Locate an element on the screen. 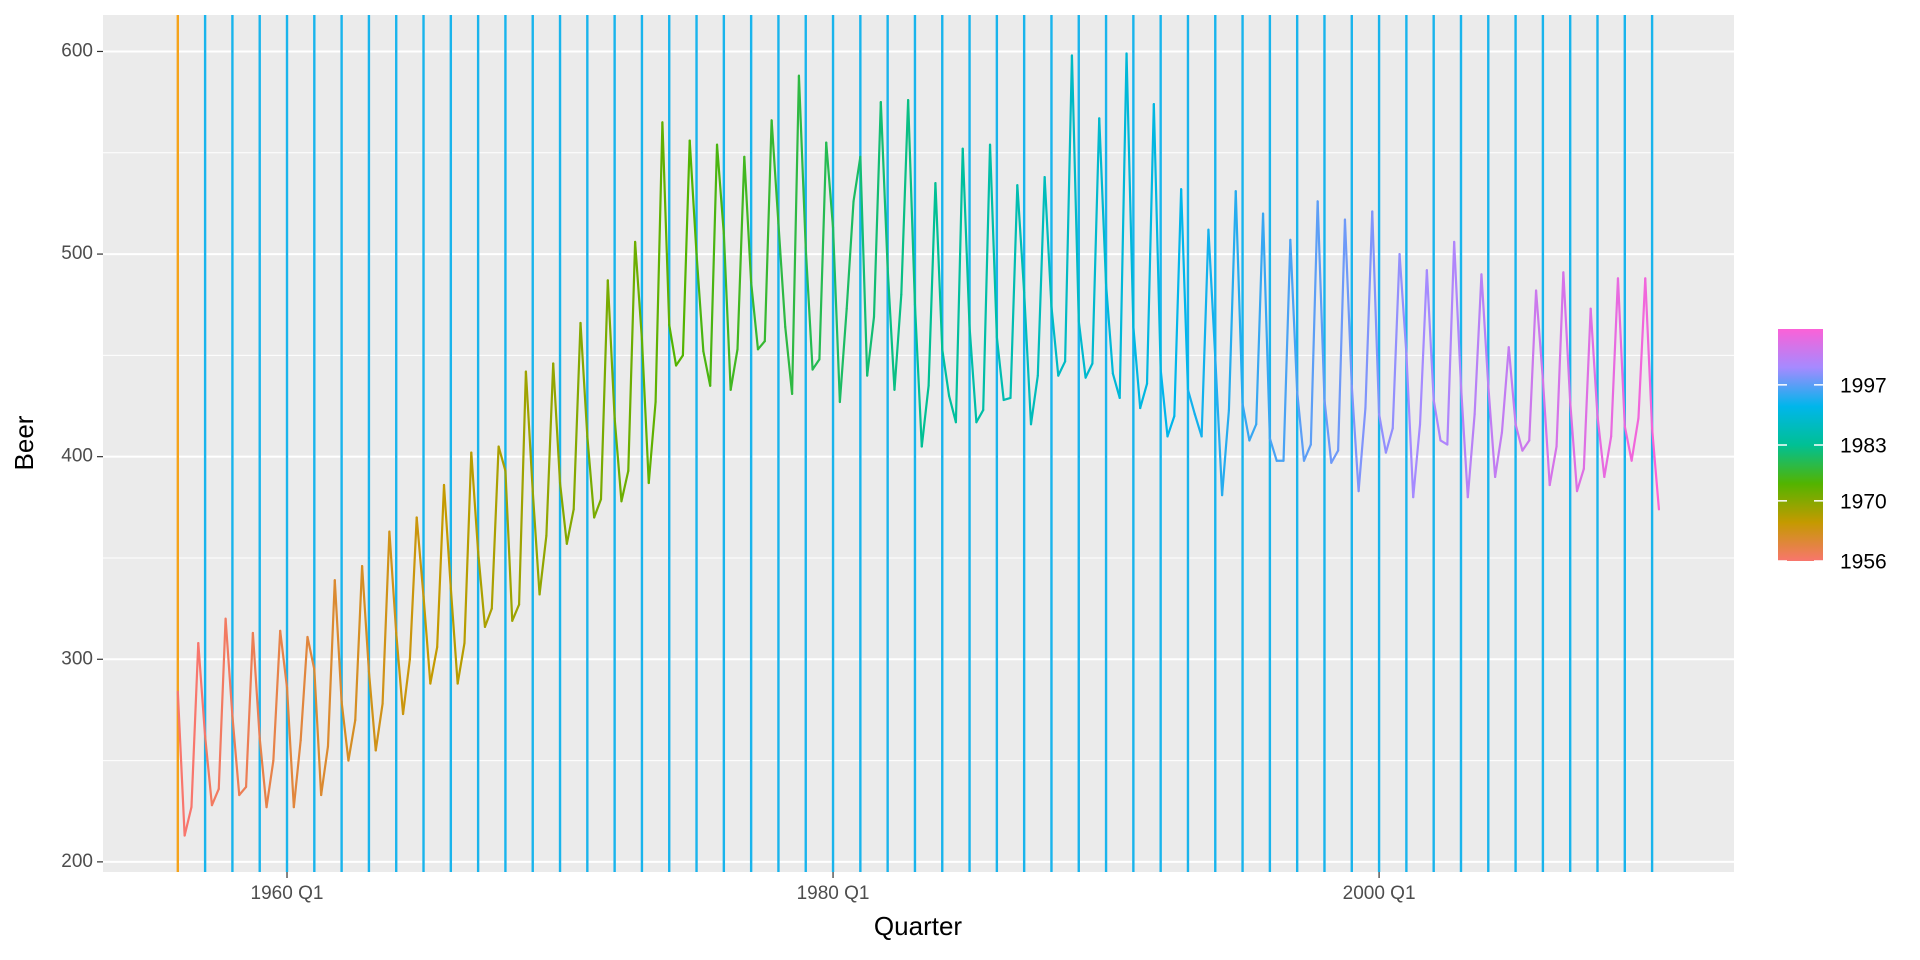  x-tick-label: 1980 Q1 is located at coordinates (833, 893).